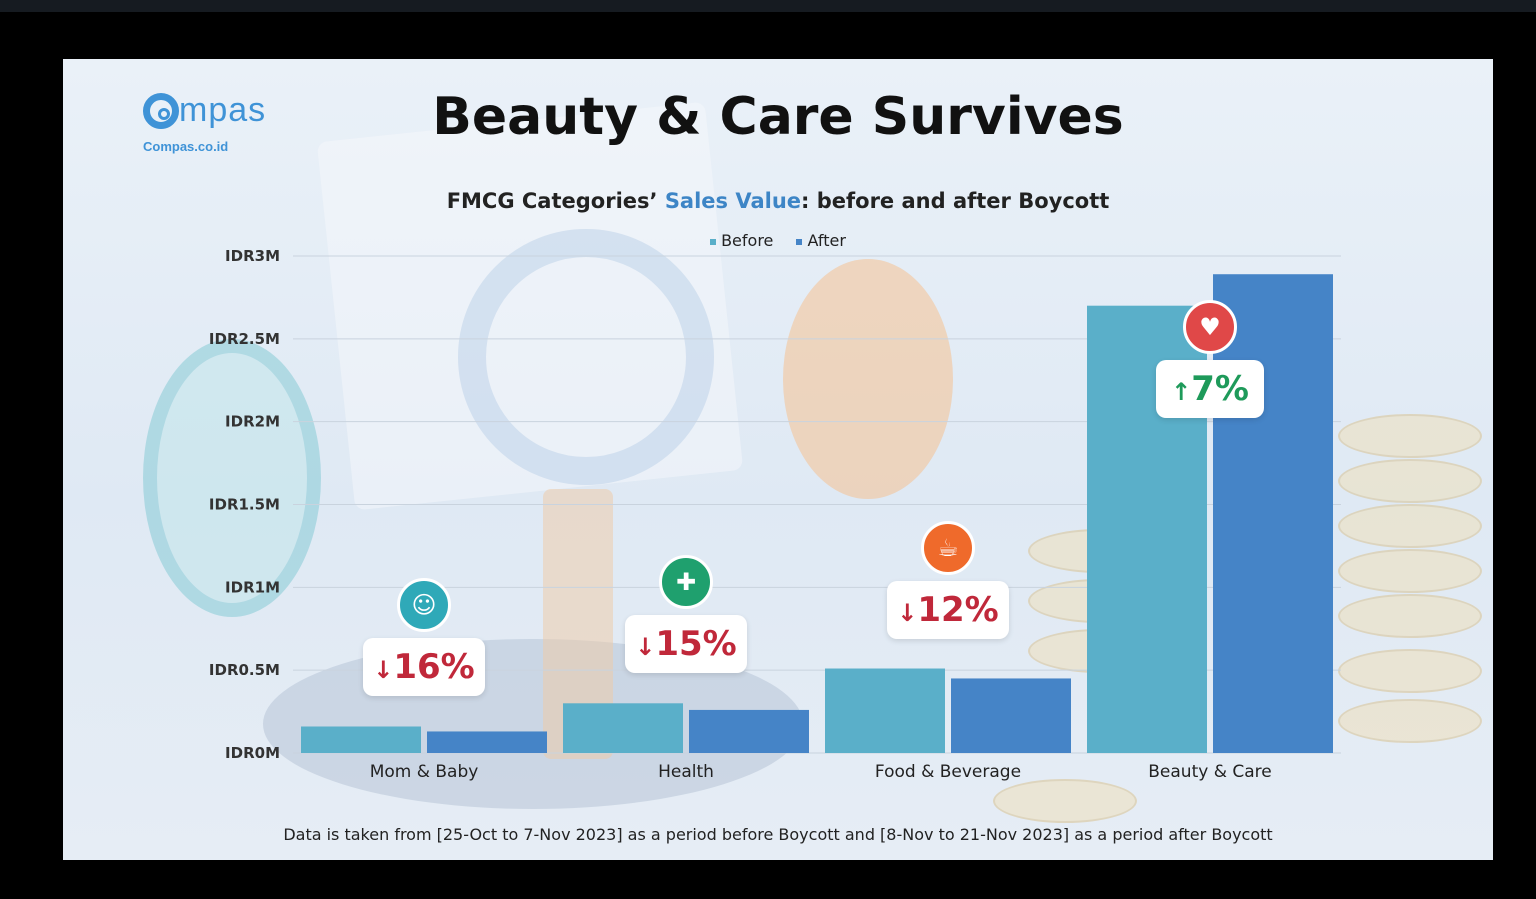  I want to click on background-megaphone-right, so click(868, 379).